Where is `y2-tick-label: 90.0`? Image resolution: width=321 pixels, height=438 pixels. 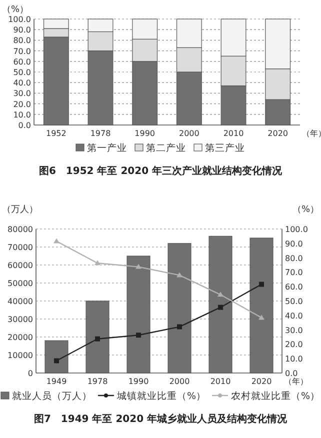
y2-tick-label: 90.0 is located at coordinates (294, 243).